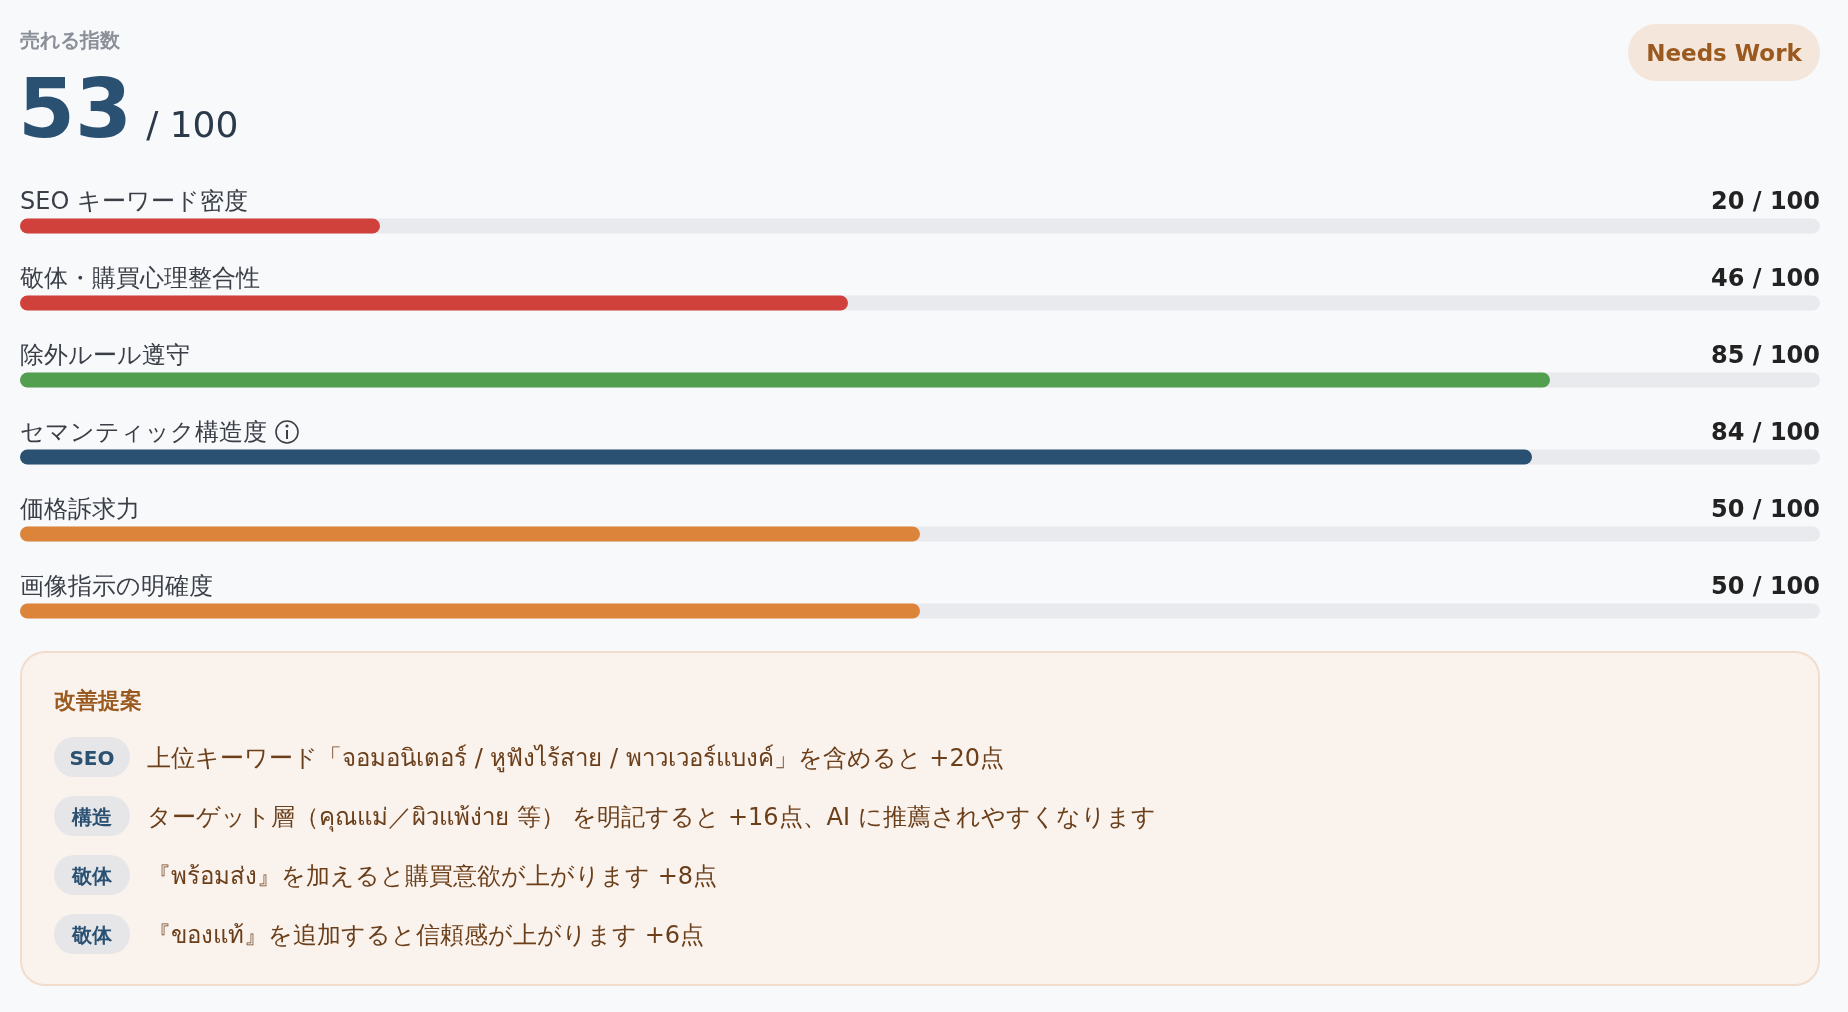 The image size is (1848, 1012). I want to click on text: Needs Work, so click(1724, 53).